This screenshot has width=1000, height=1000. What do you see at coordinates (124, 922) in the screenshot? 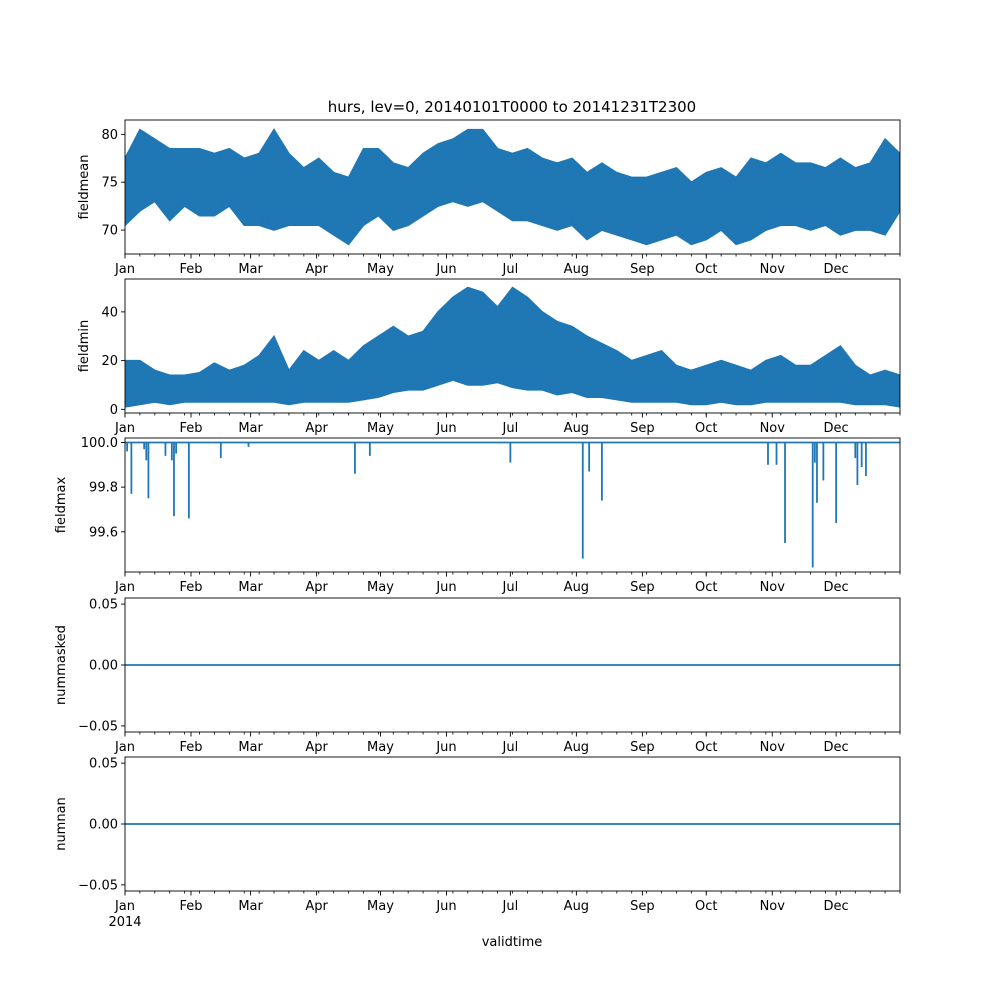
I see `year-tick-label: 2014` at bounding box center [124, 922].